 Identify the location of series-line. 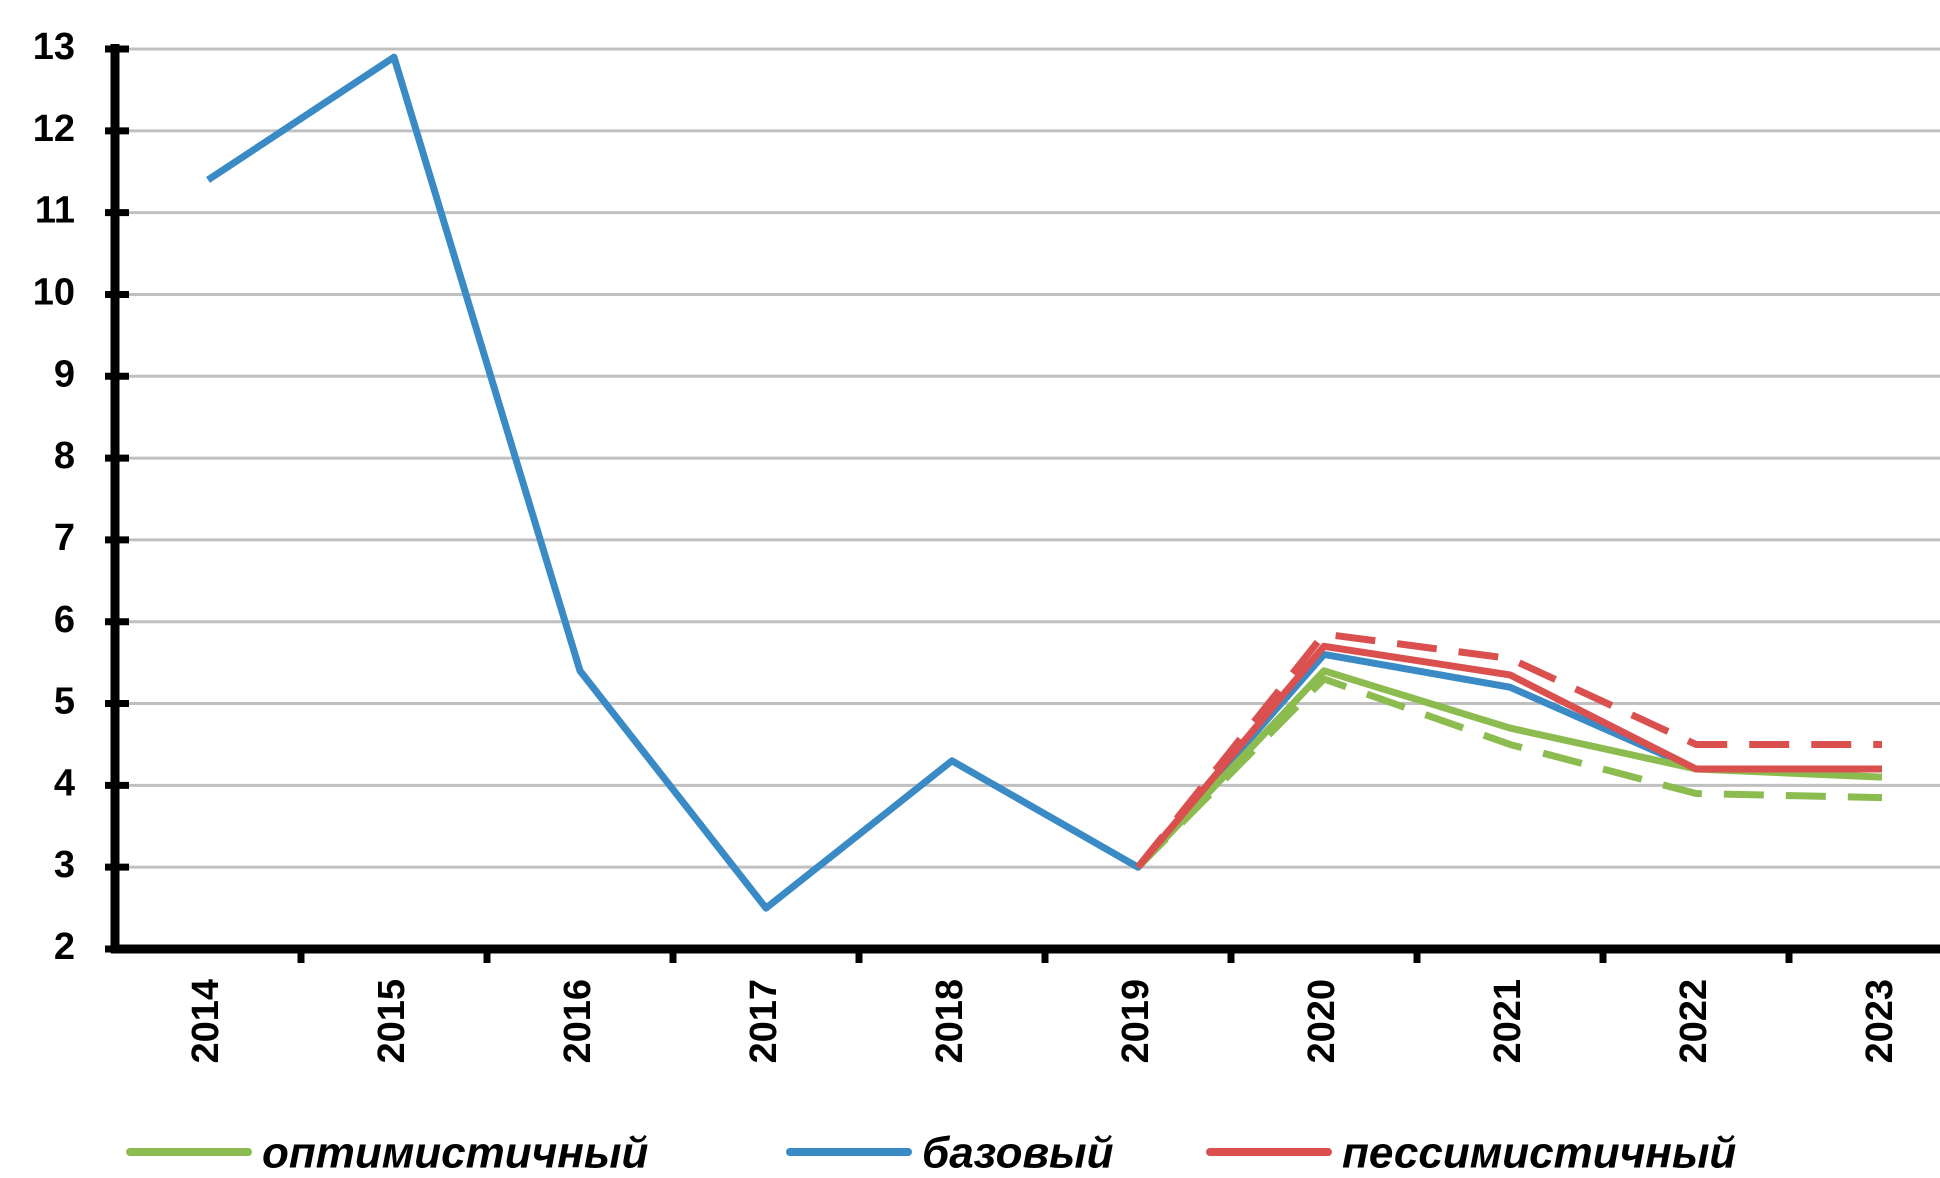
(1508, 756).